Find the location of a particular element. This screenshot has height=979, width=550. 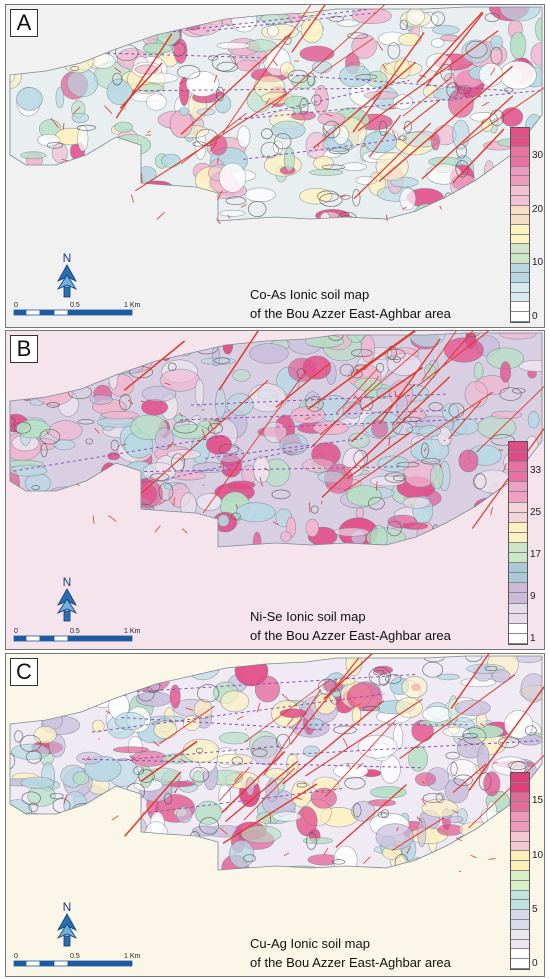

scale-bar: 0 0.5 1 Km is located at coordinates (77, 310).